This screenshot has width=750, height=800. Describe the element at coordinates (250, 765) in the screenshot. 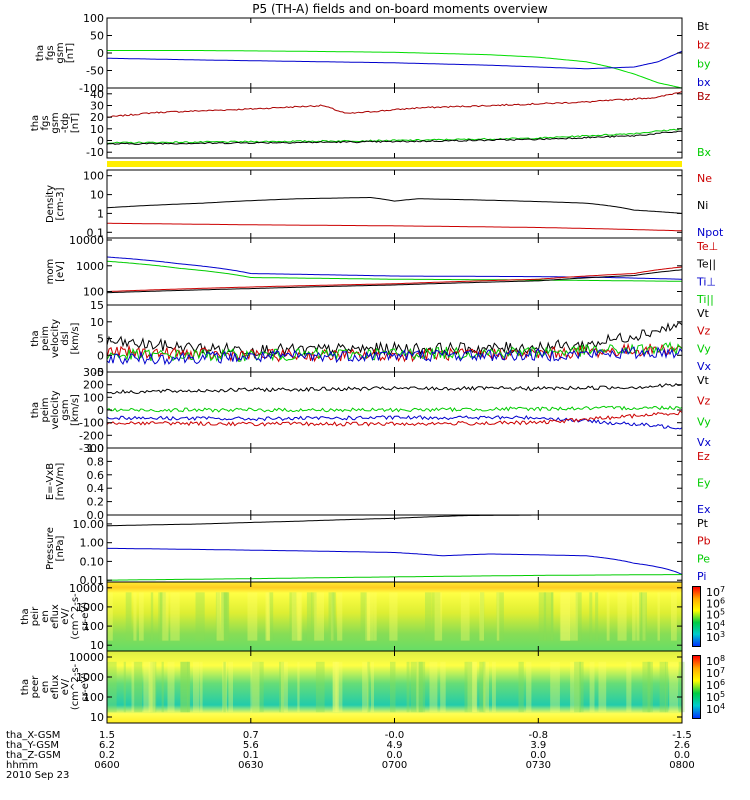

I see `footer-value: 0630` at that location.